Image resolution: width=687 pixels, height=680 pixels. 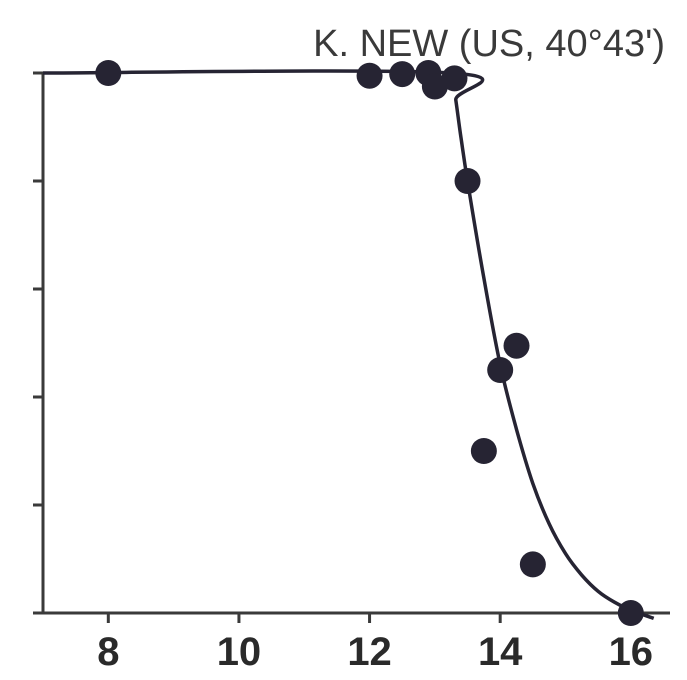 I want to click on chart-title: K. NEW (US, 40°43'), so click(x=489, y=44).